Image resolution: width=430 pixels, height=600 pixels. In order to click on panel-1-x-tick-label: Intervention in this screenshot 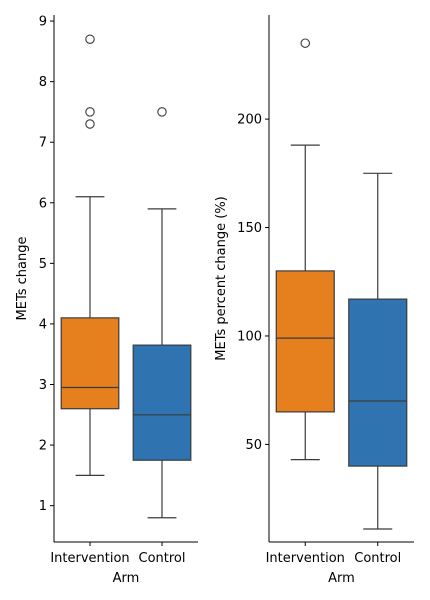, I will do `click(89, 558)`.